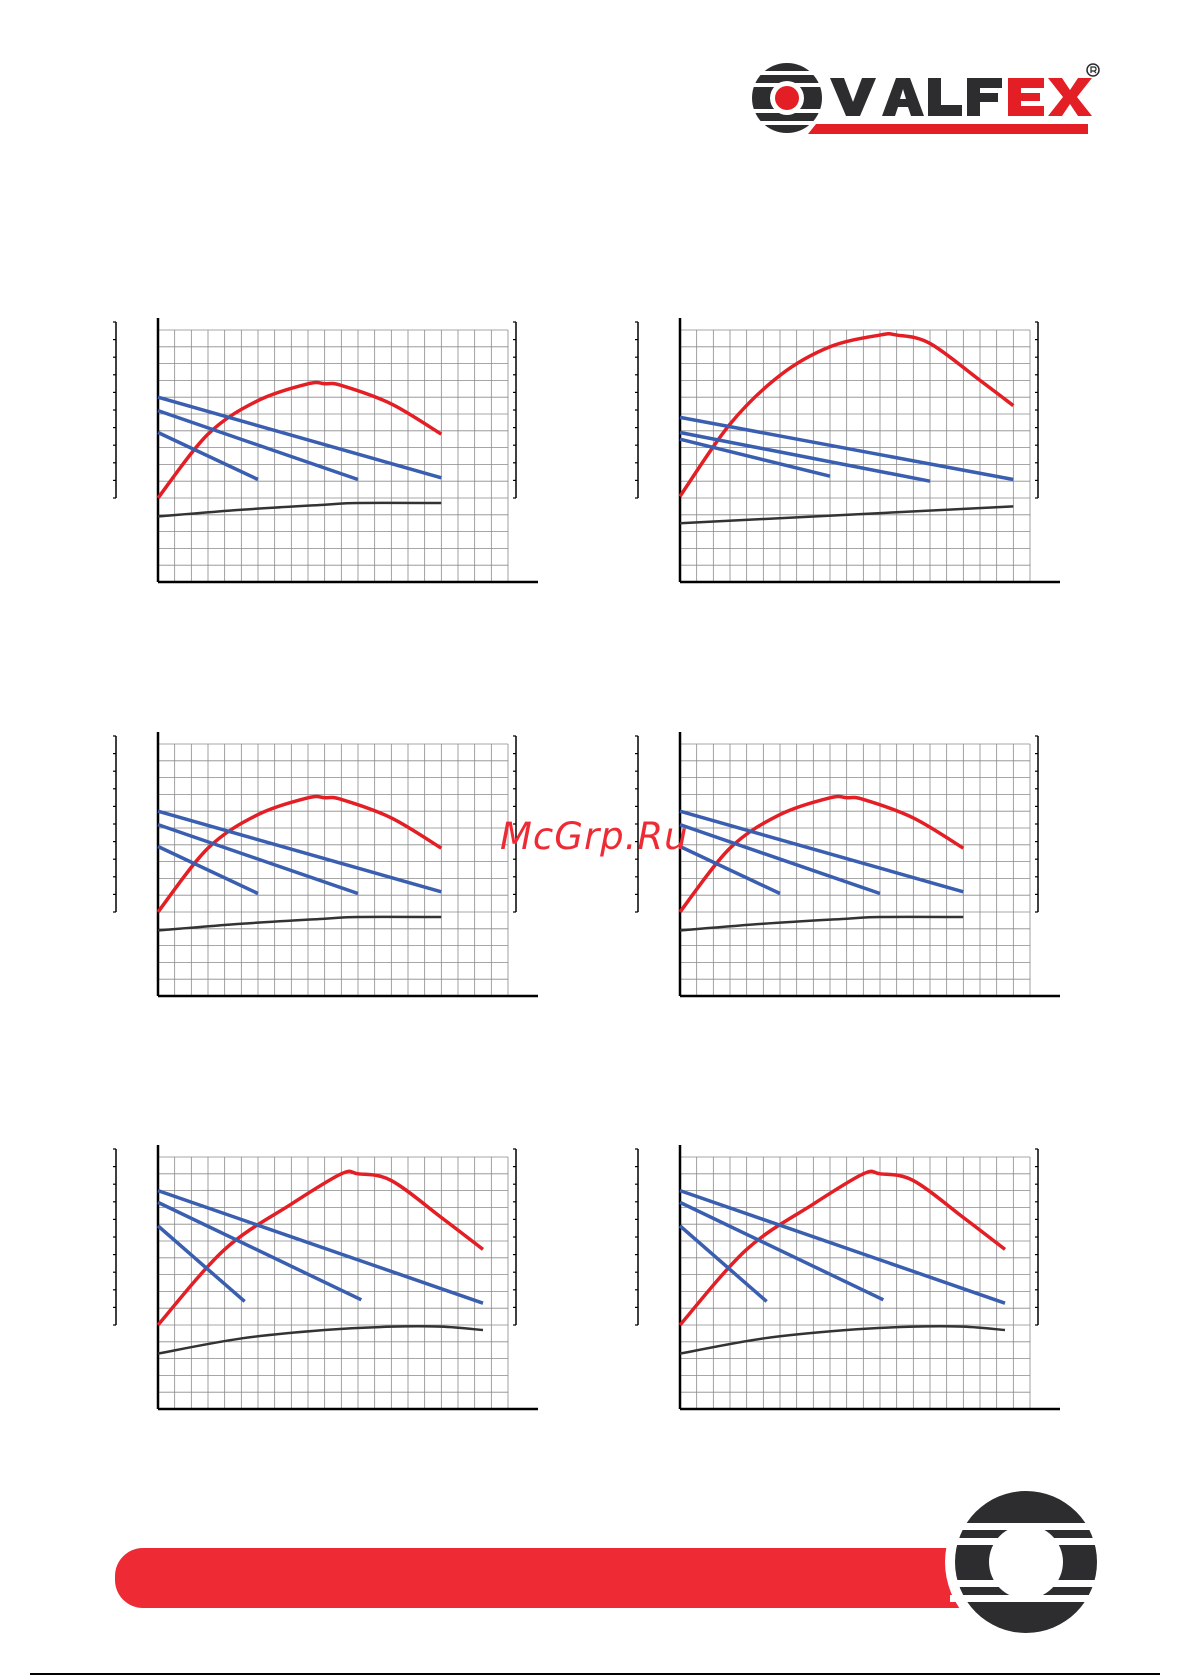 The width and height of the screenshot is (1189, 1677). I want to click on footer-band, so click(594, 1562).